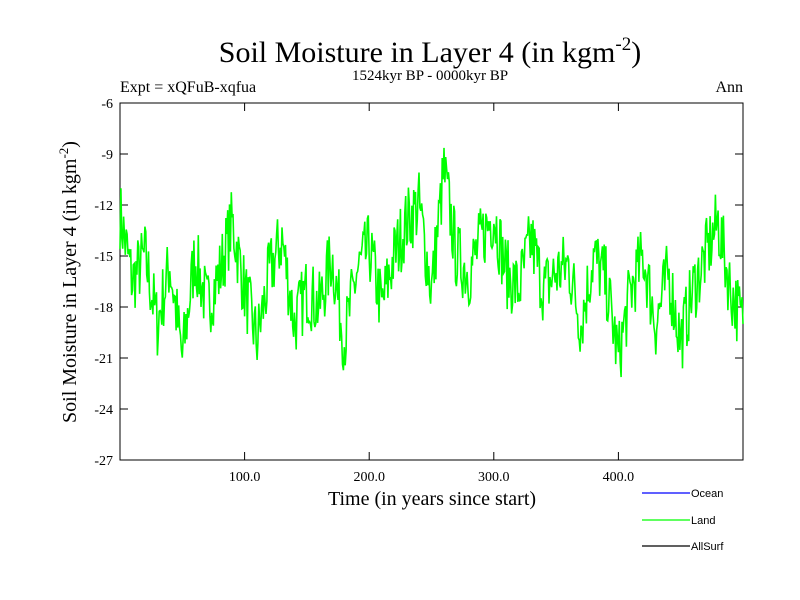  What do you see at coordinates (494, 477) in the screenshot?
I see `x-tick-label: 300.0` at bounding box center [494, 477].